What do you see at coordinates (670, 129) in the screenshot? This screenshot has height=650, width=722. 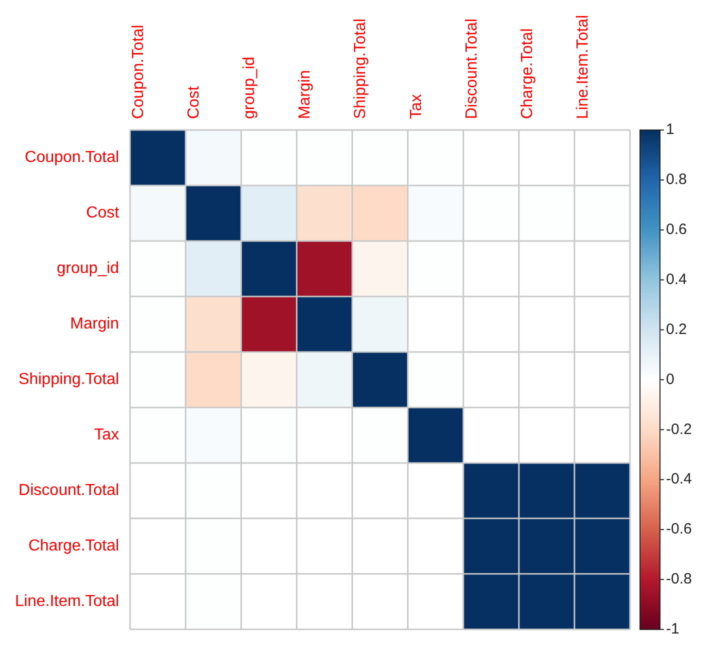 I see `color-bar-label: 1` at bounding box center [670, 129].